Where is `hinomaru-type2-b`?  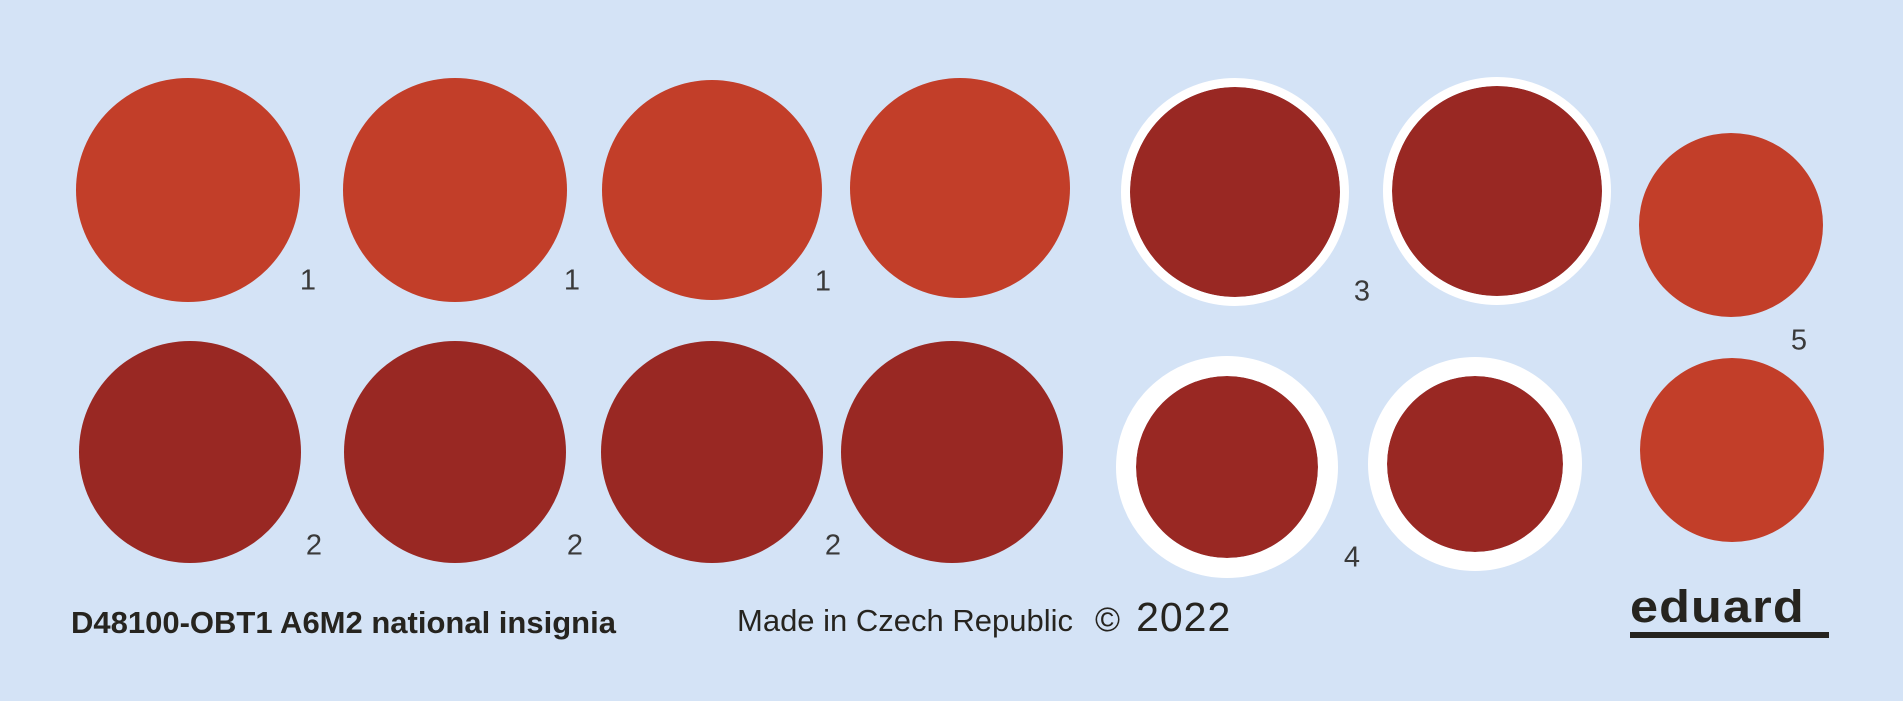
hinomaru-type2-b is located at coordinates (455, 452).